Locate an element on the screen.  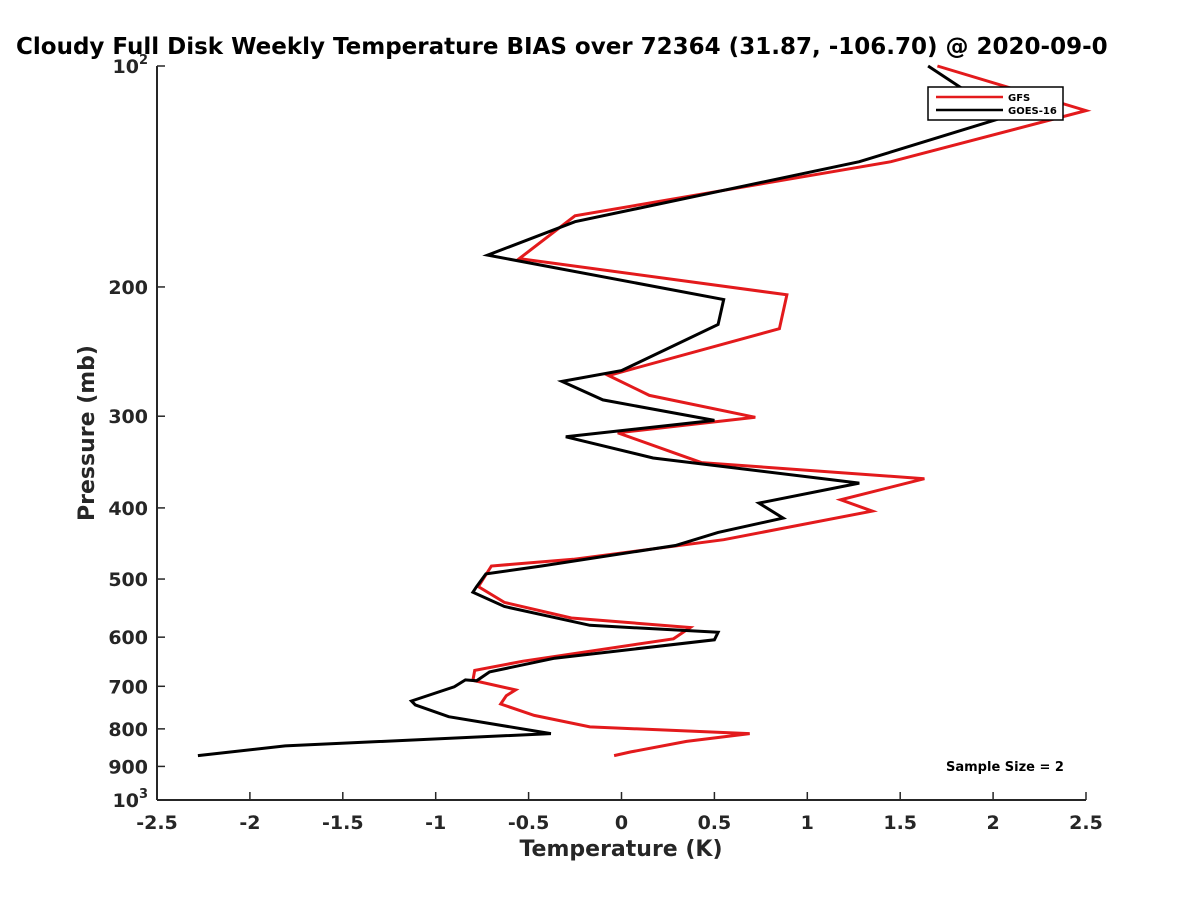
legend-label-goes16: GOES-16 is located at coordinates (1032, 111).